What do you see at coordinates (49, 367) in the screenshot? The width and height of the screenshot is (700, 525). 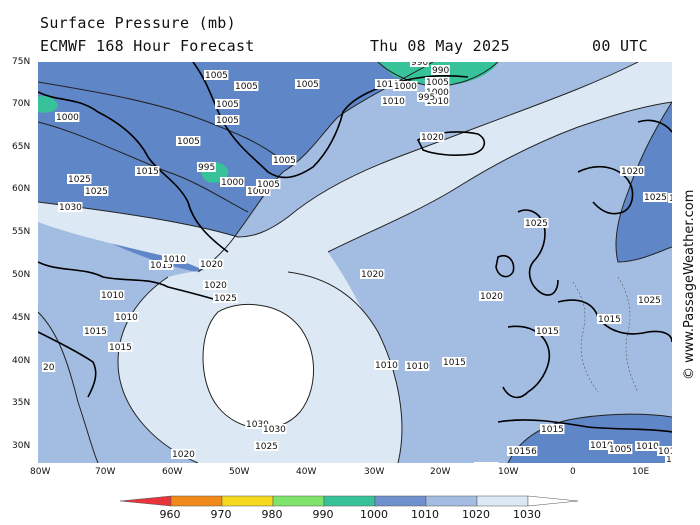 I see `isobar-label: 20` at bounding box center [49, 367].